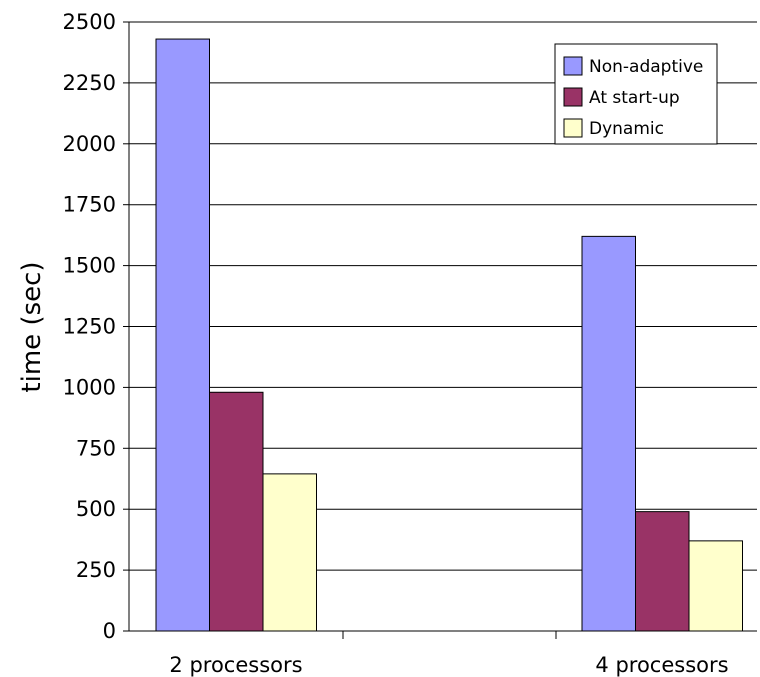  What do you see at coordinates (89, 387) in the screenshot?
I see `y-tick-label: 1000` at bounding box center [89, 387].